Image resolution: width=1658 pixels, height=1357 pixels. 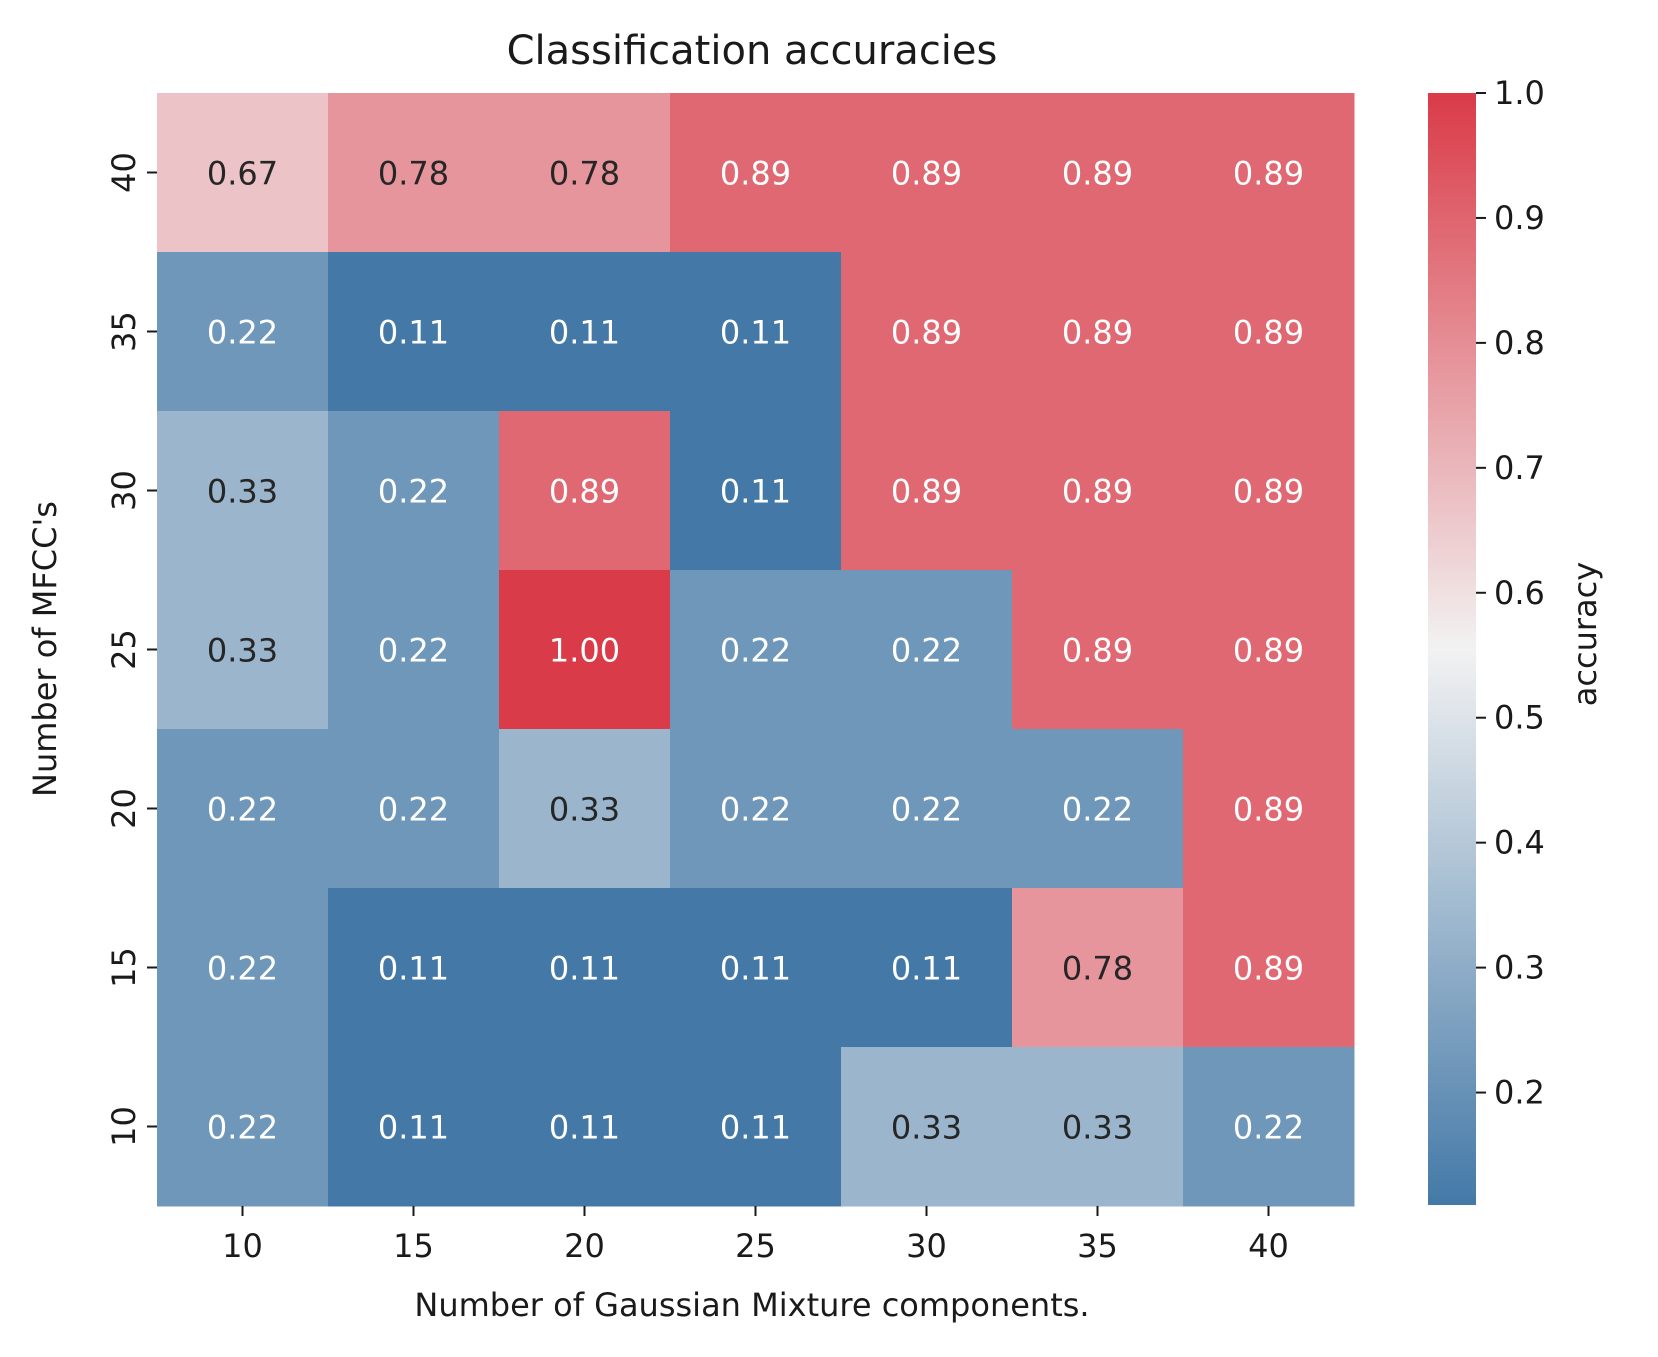 I want to click on x-tick-label: 40, so click(x=1268, y=1246).